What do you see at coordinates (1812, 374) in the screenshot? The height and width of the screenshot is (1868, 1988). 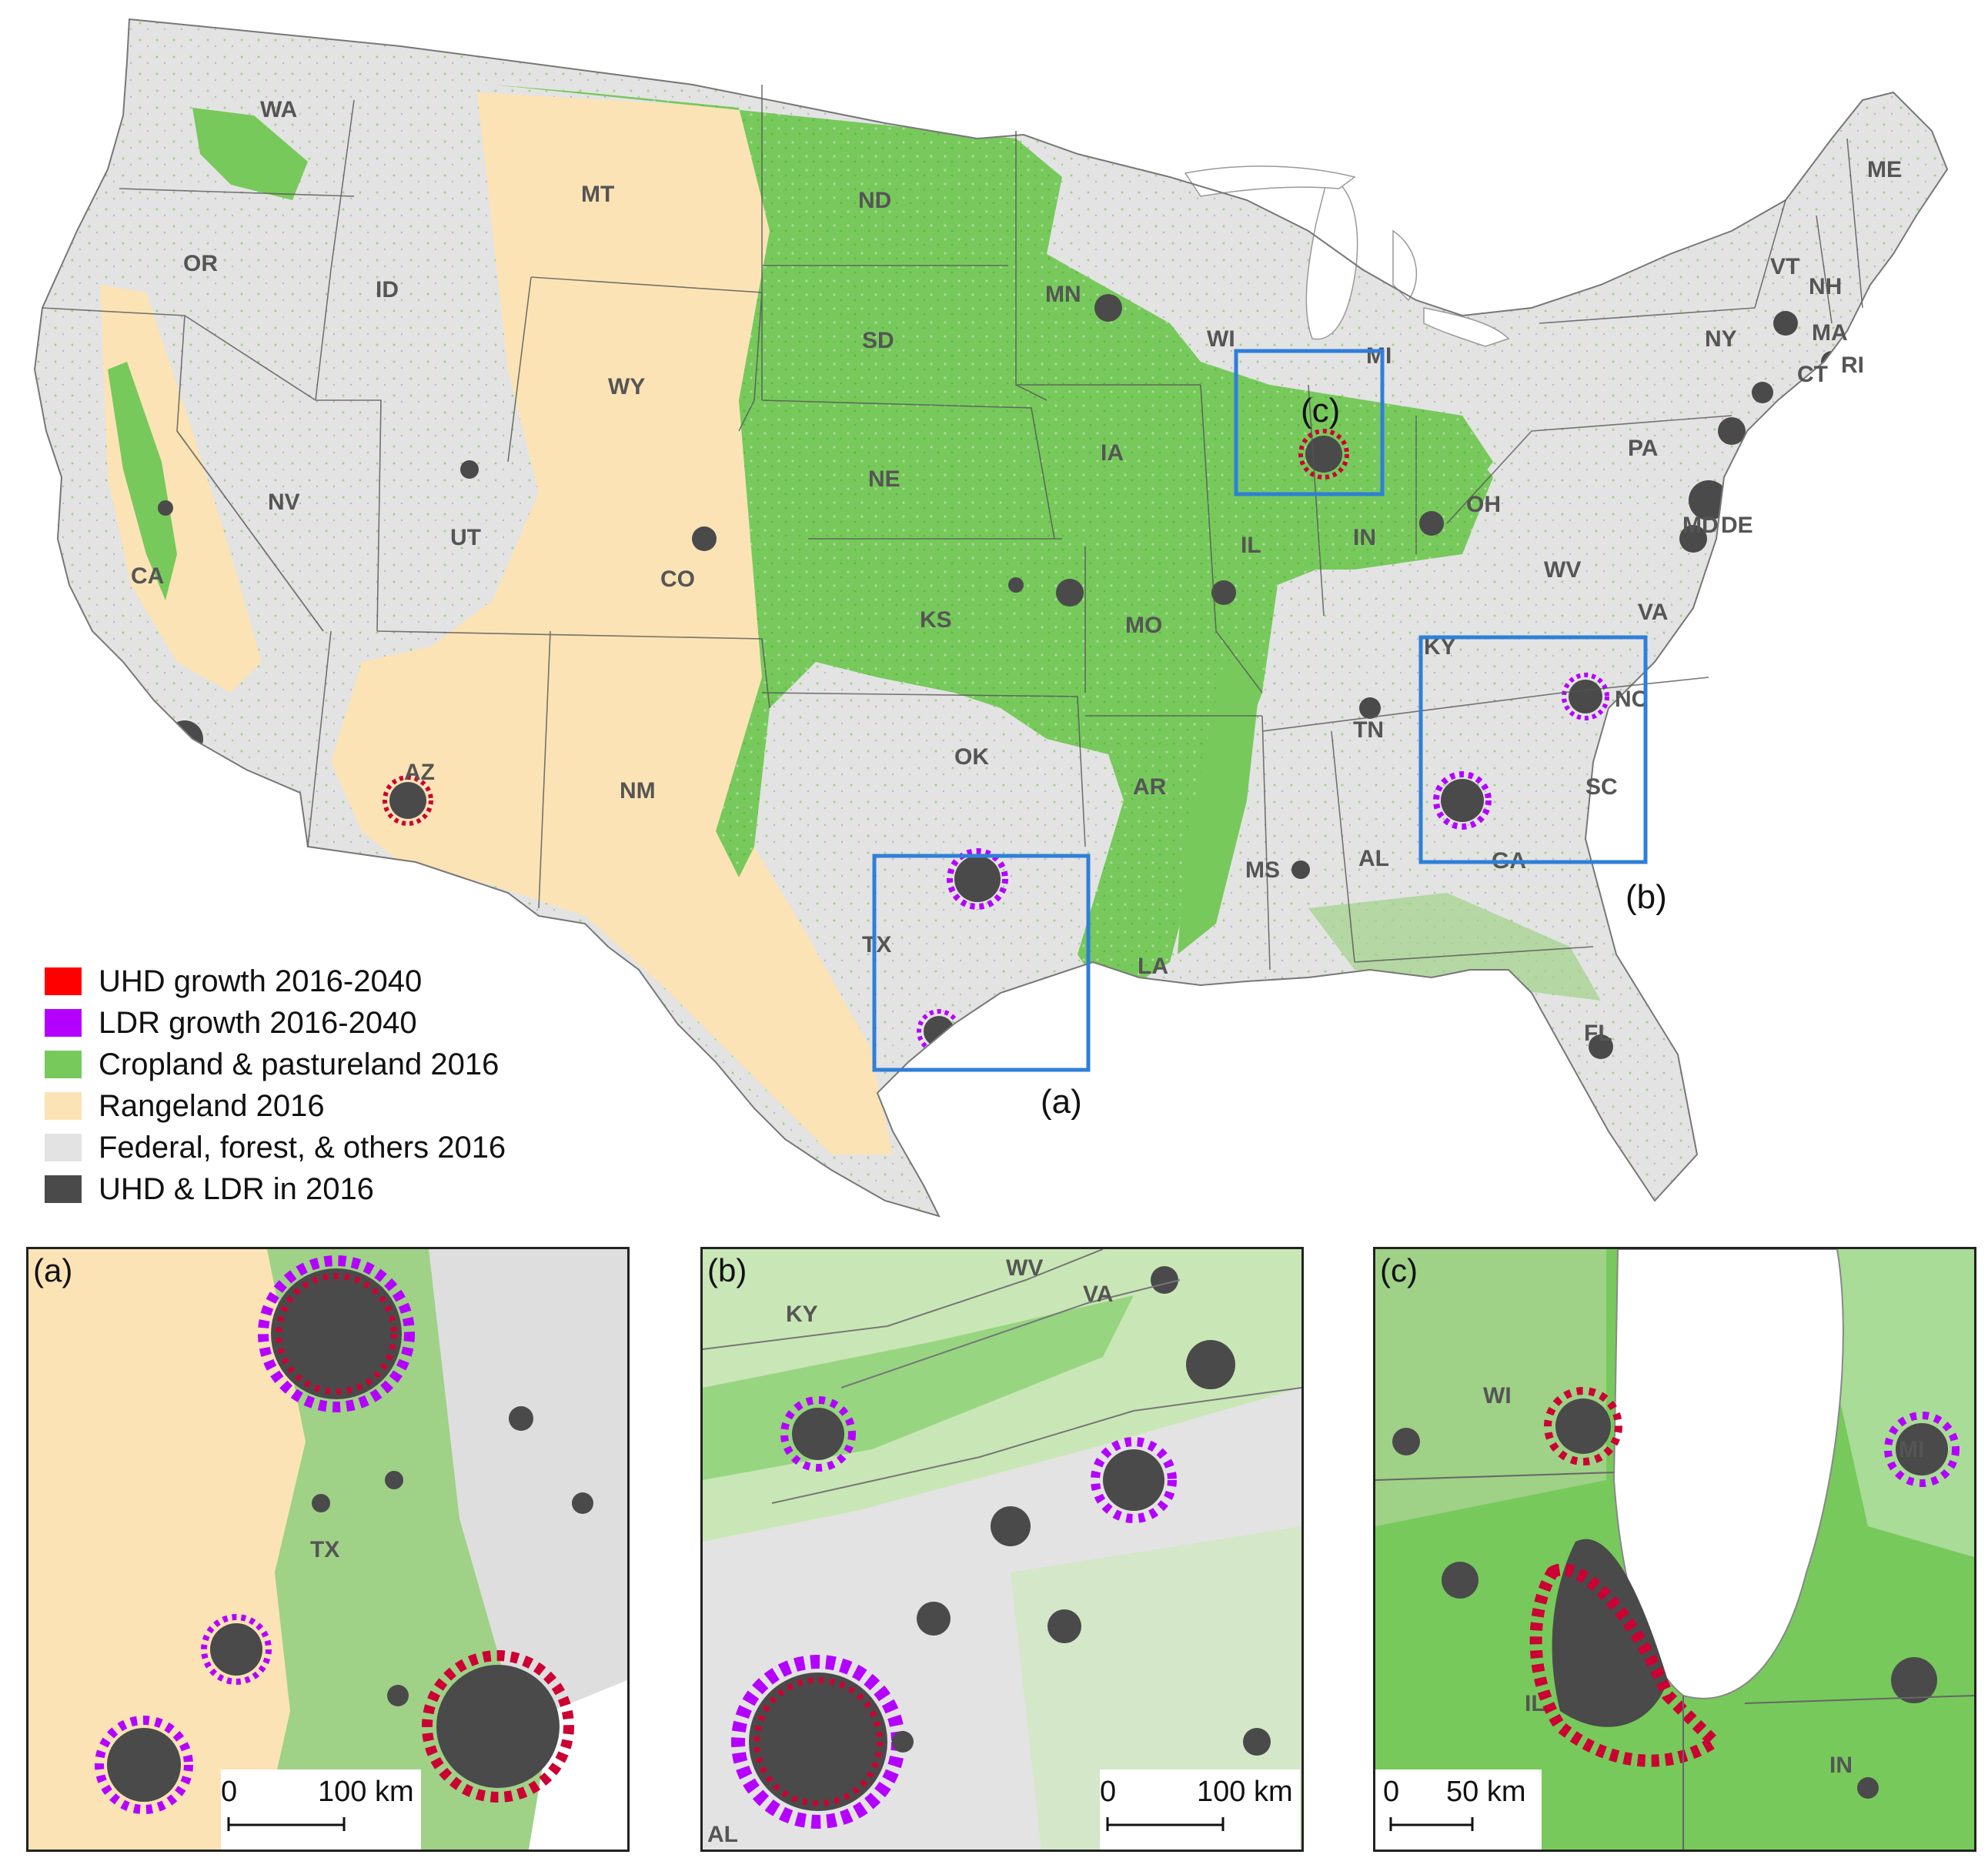 I see `state-label-ct: CT` at bounding box center [1812, 374].